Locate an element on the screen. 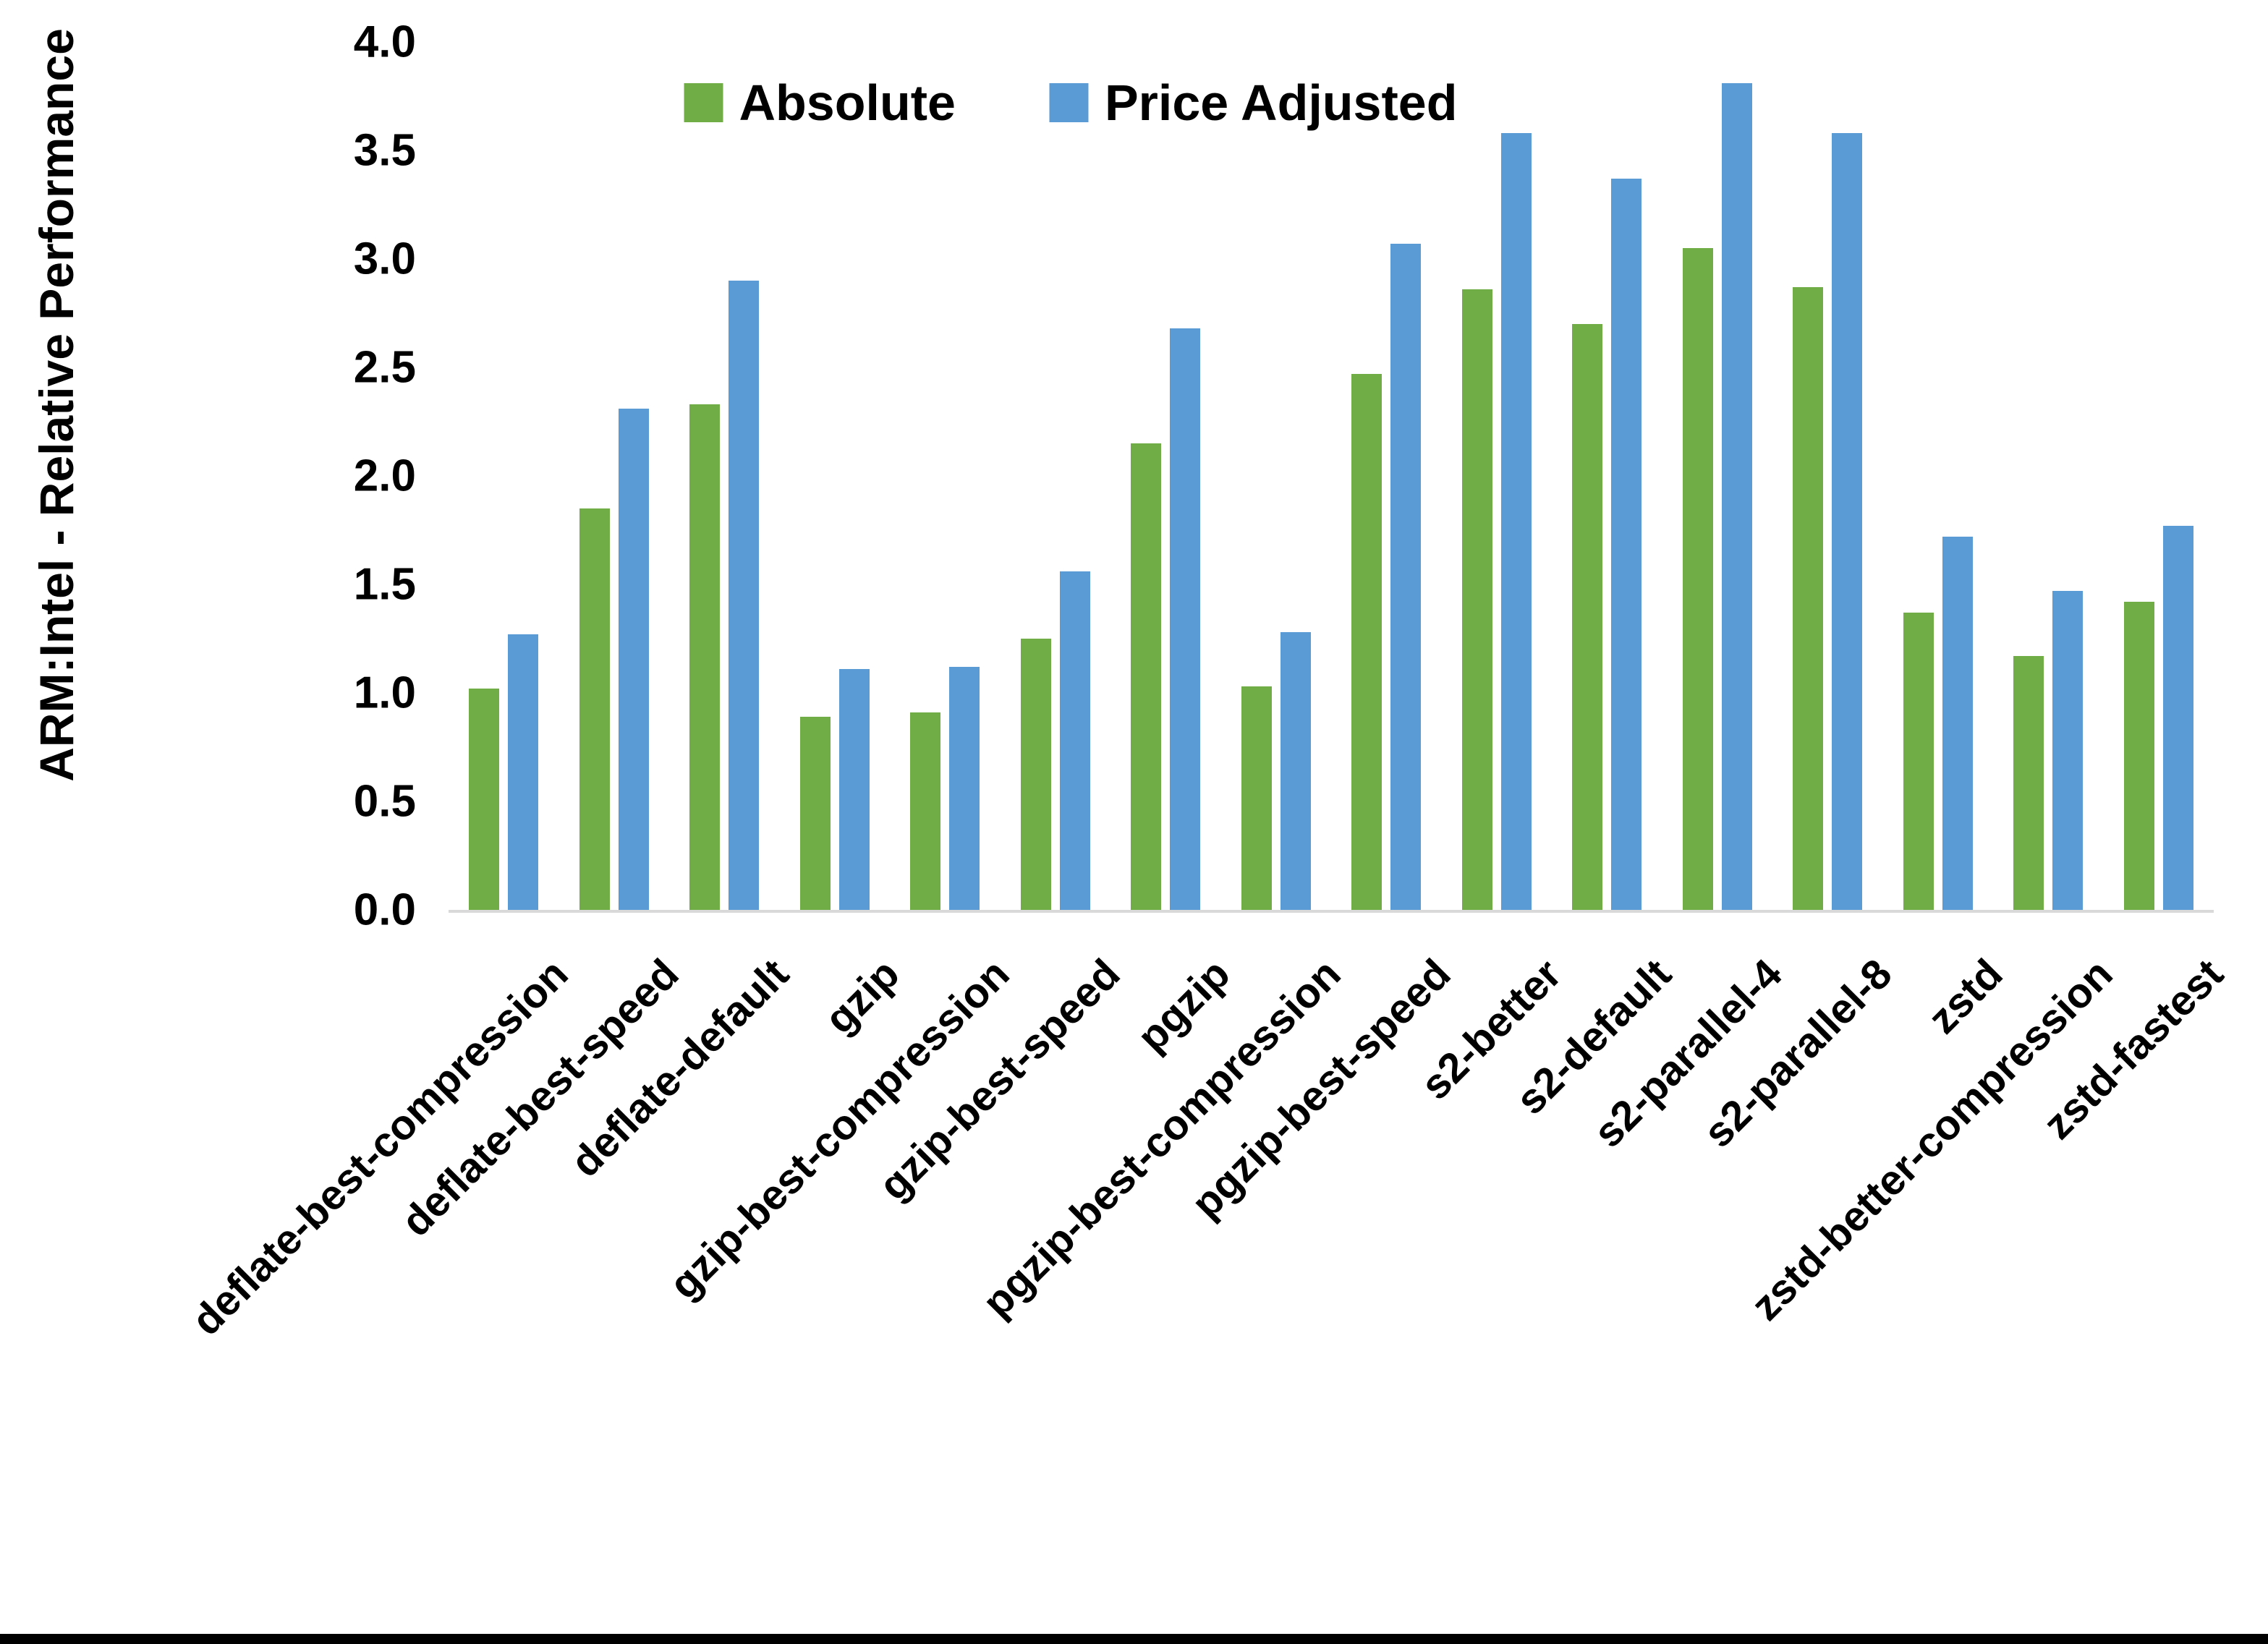  bar-absolute-s2-default is located at coordinates (1587, 617).